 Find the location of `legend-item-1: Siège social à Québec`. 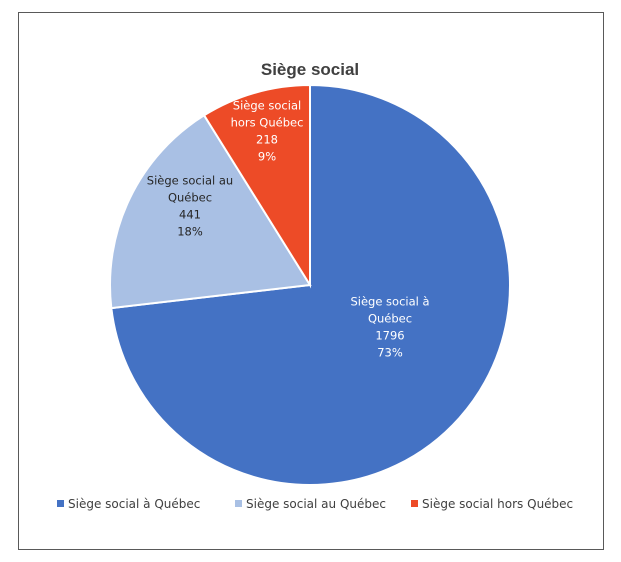

legend-item-1: Siège social à Québec is located at coordinates (128, 504).